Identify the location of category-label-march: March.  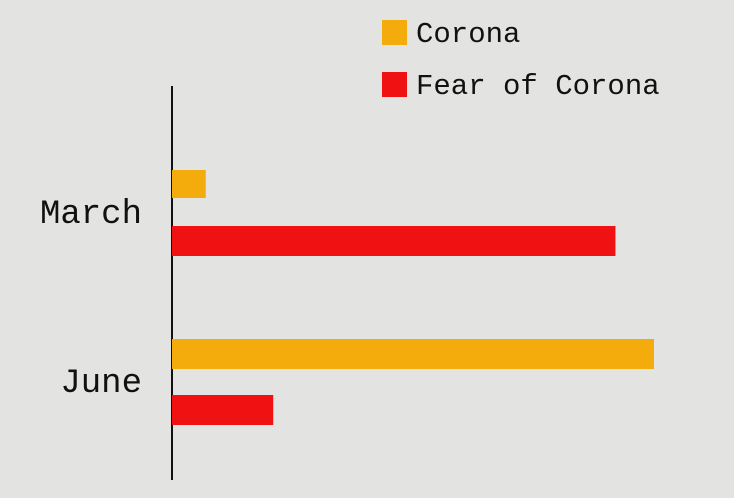
(91, 215).